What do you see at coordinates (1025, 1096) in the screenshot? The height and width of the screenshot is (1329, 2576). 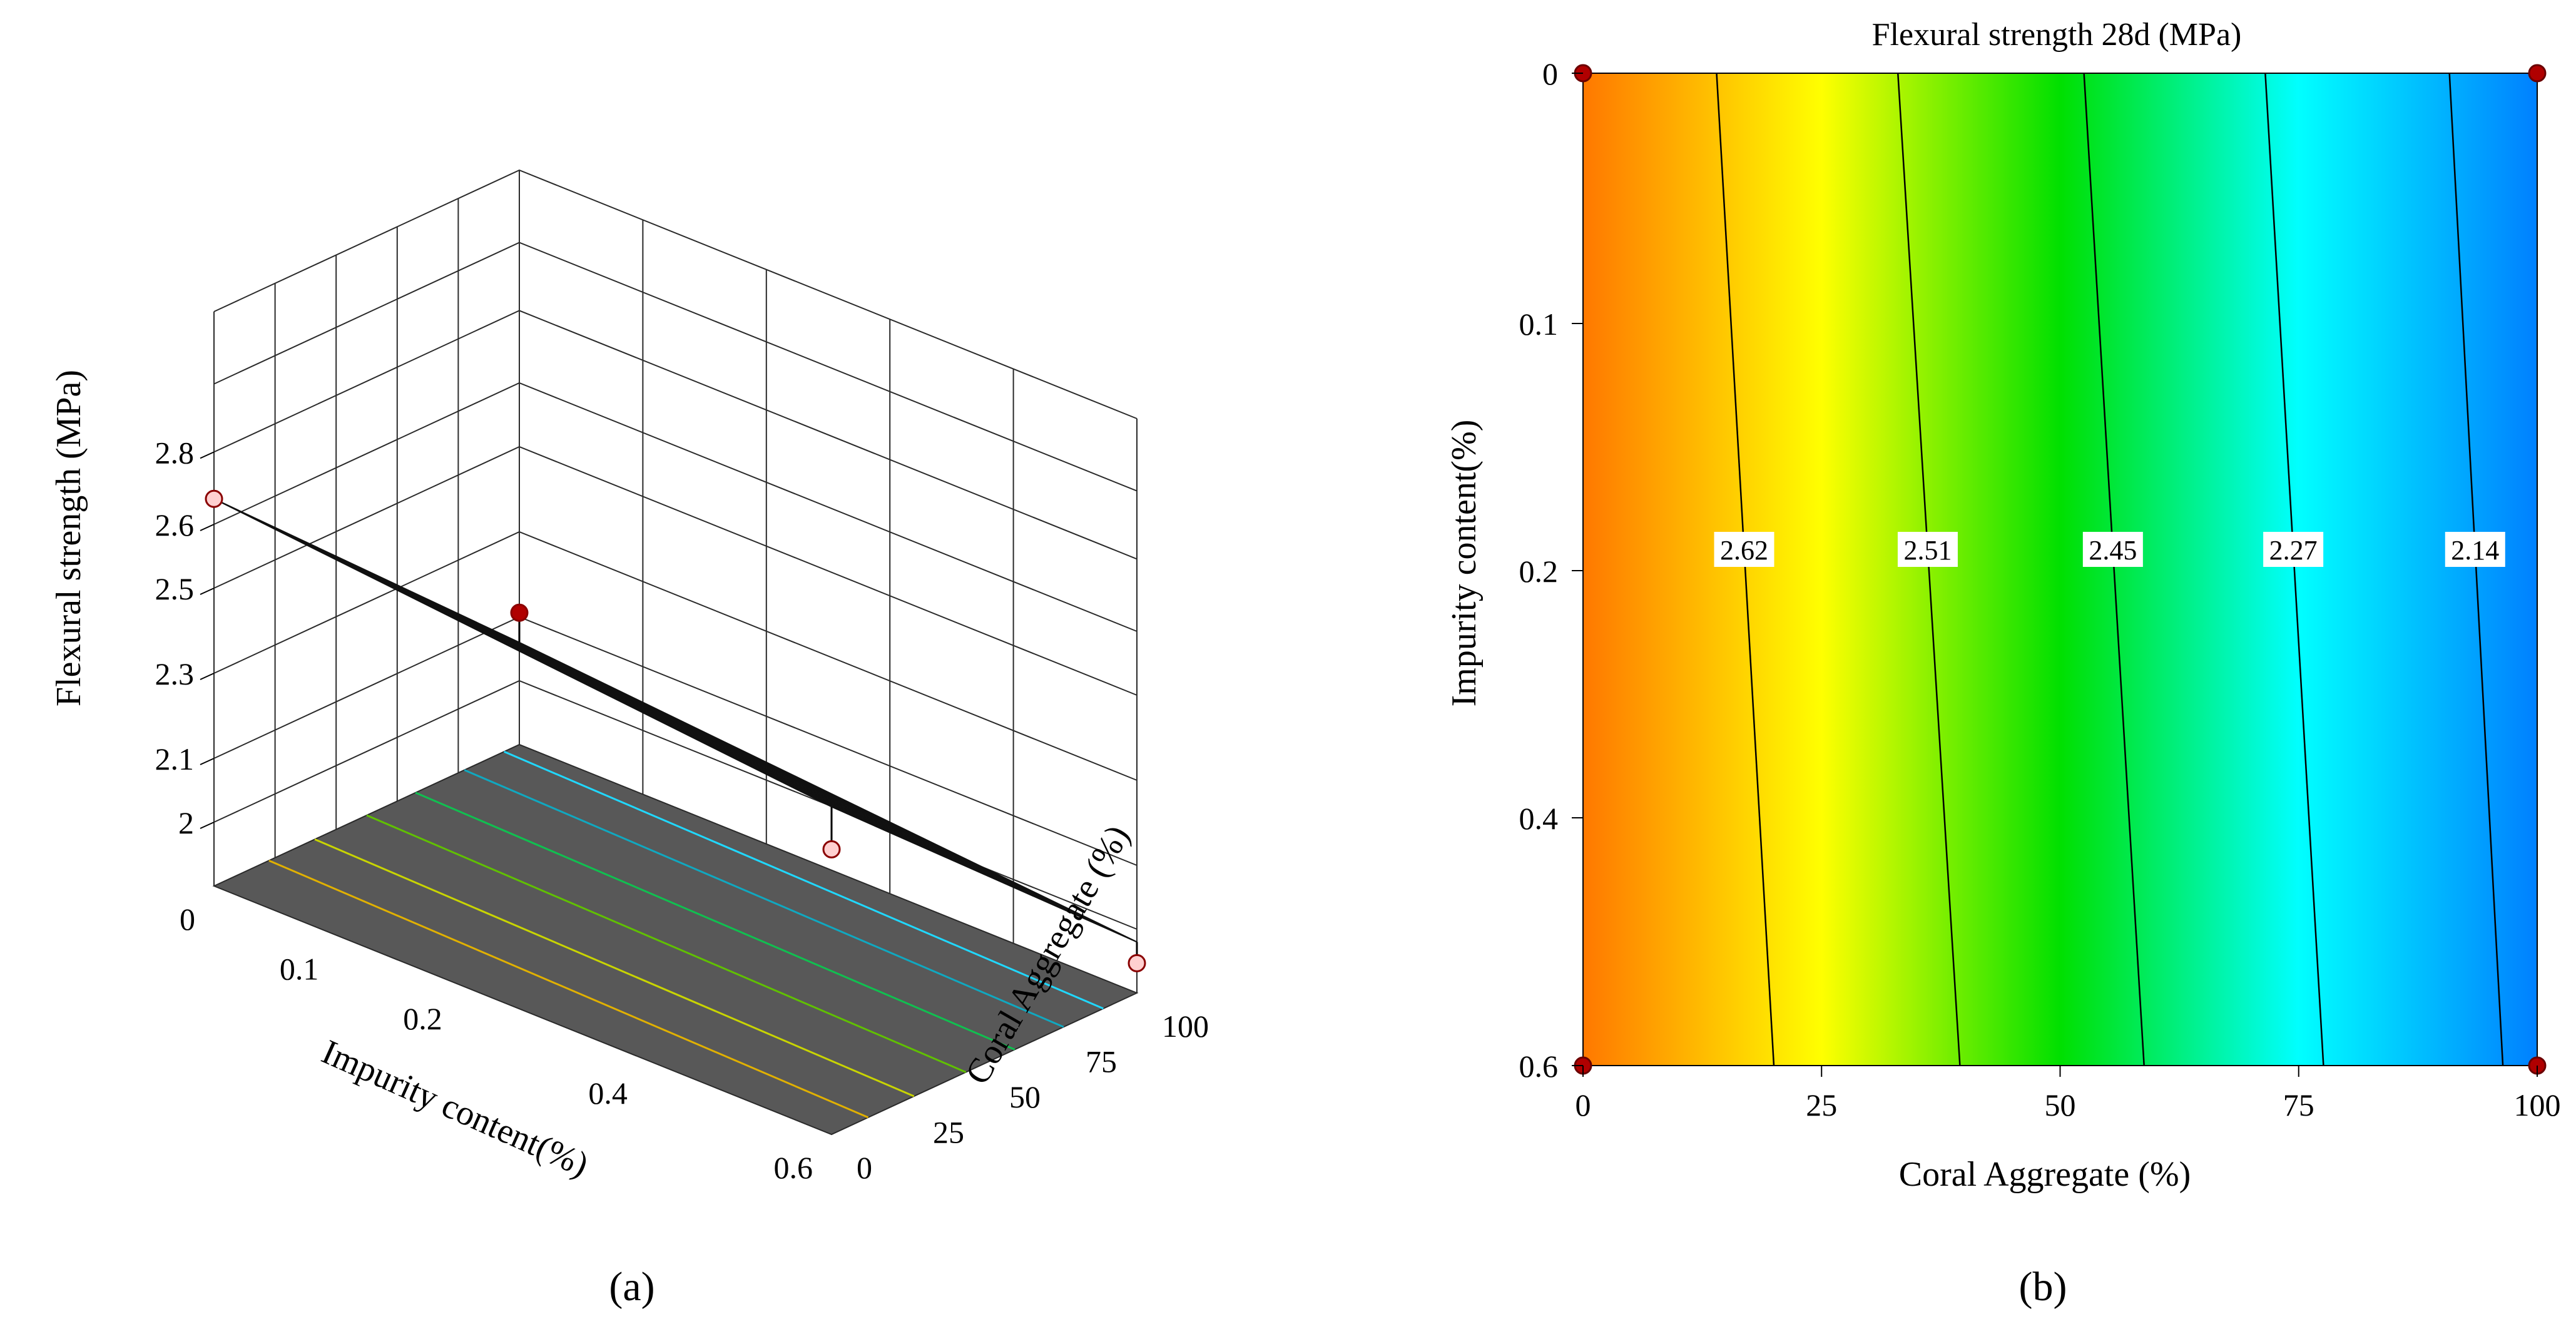 I see `y-tick-label: 50` at bounding box center [1025, 1096].